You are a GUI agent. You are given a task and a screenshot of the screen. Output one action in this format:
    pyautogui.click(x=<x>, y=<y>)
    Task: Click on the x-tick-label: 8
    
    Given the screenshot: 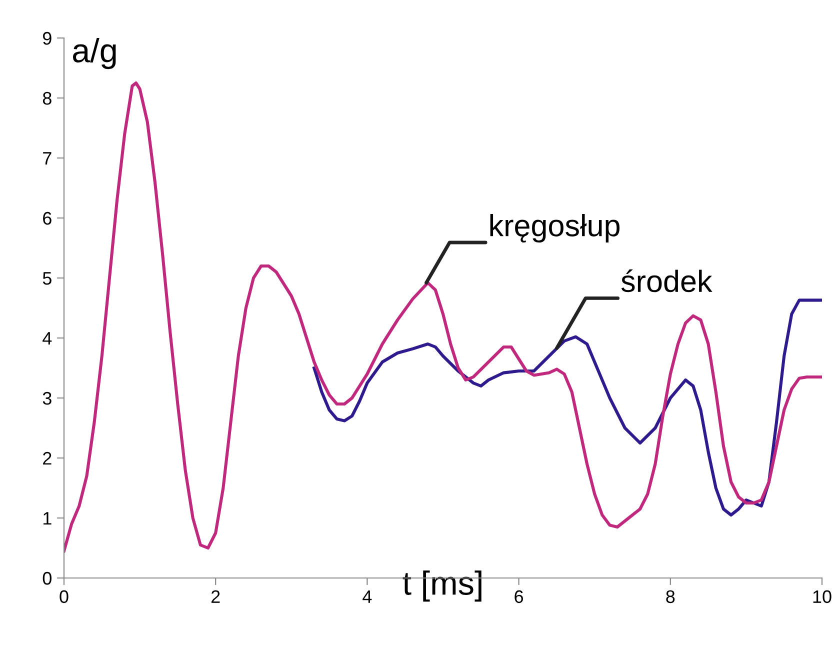 What is the action you would take?
    pyautogui.click(x=670, y=597)
    